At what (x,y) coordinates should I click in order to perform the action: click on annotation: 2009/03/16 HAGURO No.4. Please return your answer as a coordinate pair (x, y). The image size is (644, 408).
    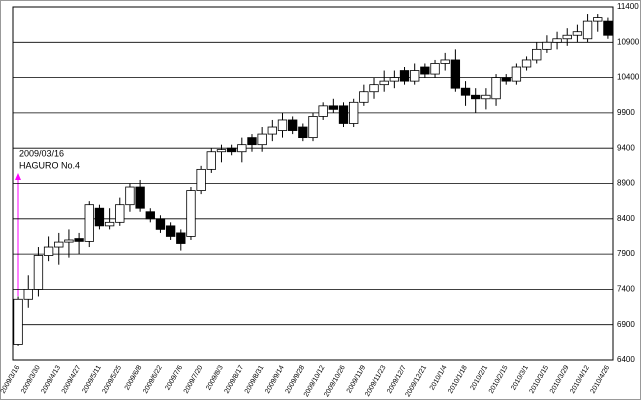
    Looking at the image, I should click on (47, 222).